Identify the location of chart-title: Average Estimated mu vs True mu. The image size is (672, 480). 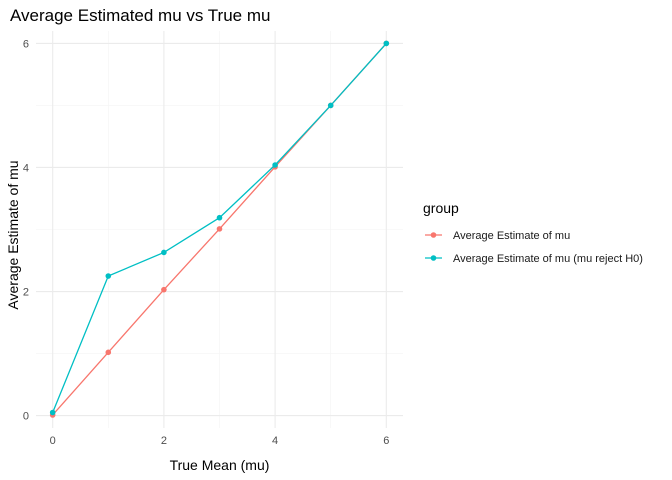
(140, 15).